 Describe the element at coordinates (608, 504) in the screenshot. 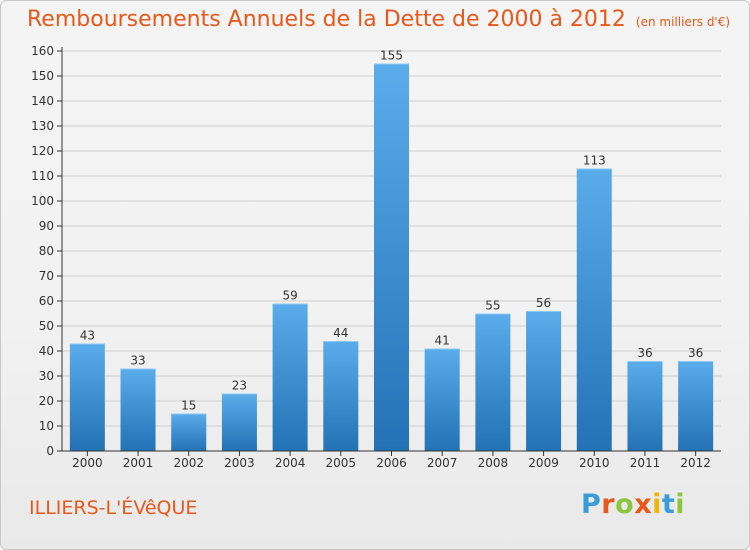

I see `logo-letter: r` at that location.